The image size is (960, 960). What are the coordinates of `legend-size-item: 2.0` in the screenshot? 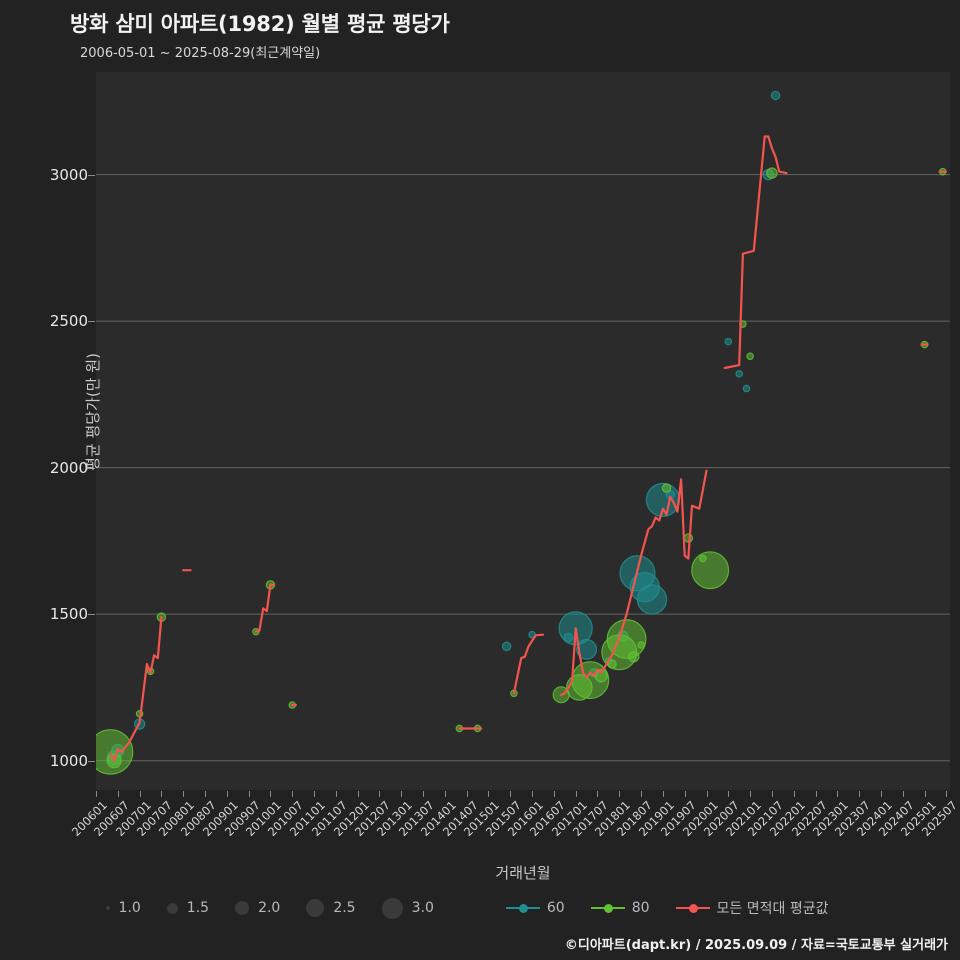 It's located at (257, 908).